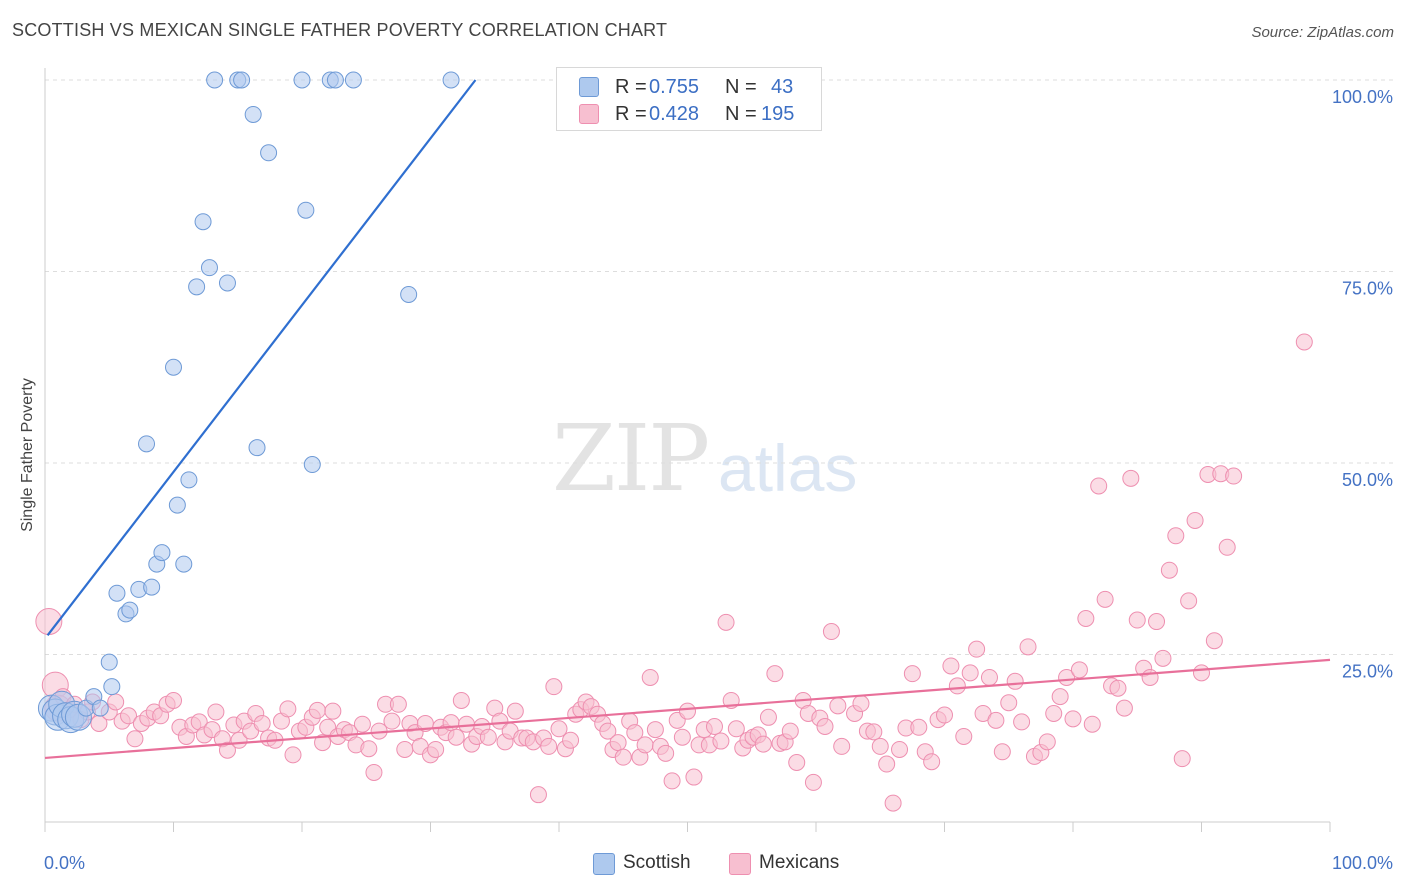 Image resolution: width=1406 pixels, height=892 pixels. I want to click on legend-r-label-scottish: R =, so click(631, 87).